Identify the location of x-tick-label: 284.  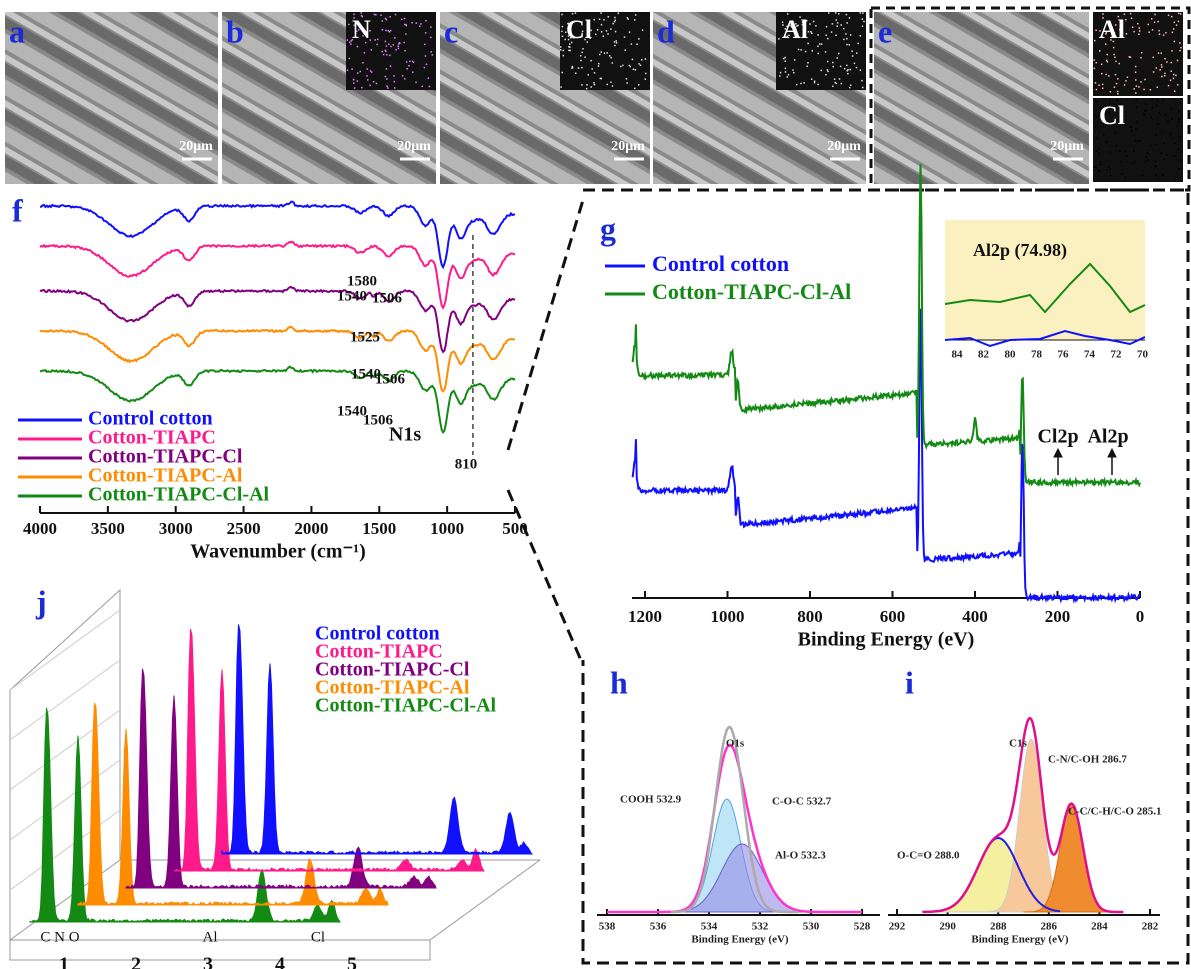
(1099, 927).